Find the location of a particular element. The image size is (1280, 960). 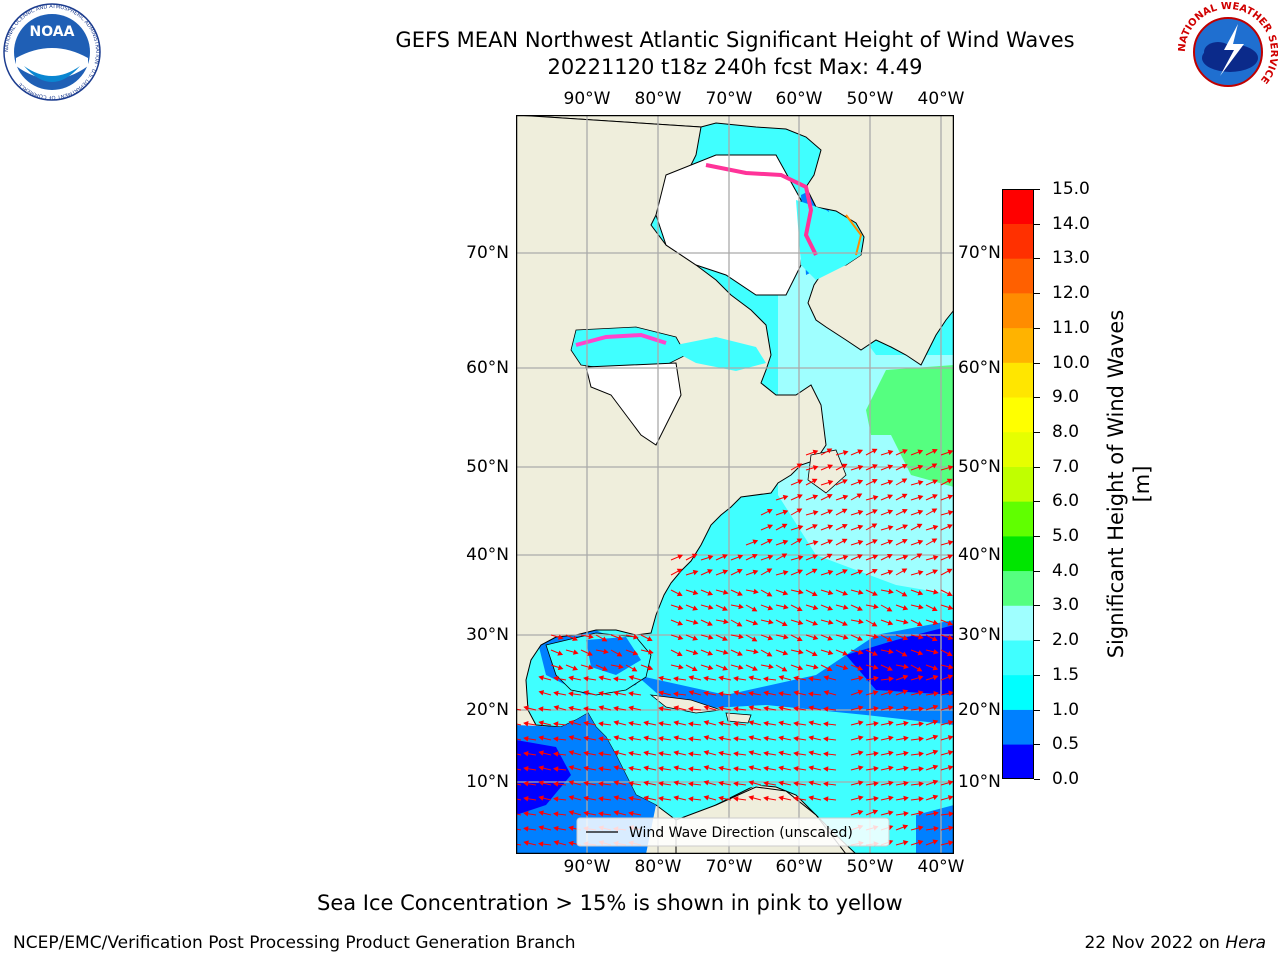

newfoundland-island is located at coordinates (827, 471).